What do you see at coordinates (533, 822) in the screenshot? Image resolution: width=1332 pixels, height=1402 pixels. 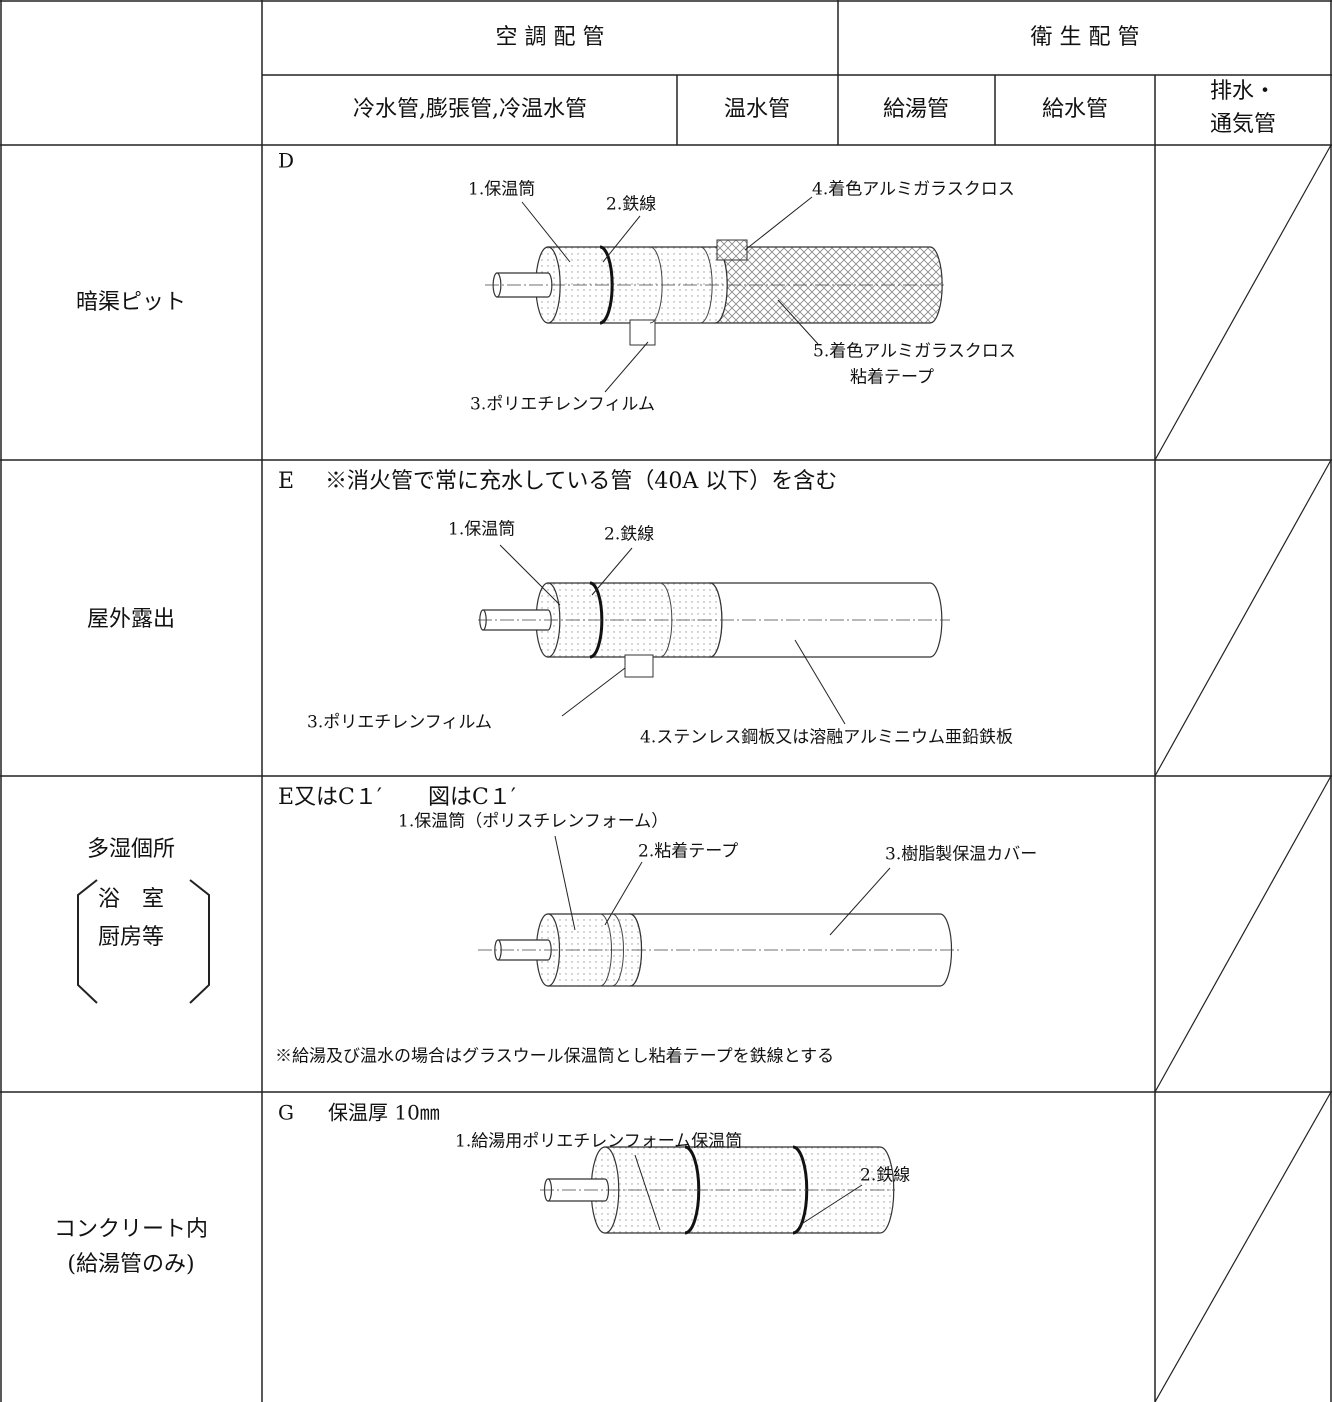 I see `label: 1.保温筒（ポリスチレンフォーム）` at bounding box center [533, 822].